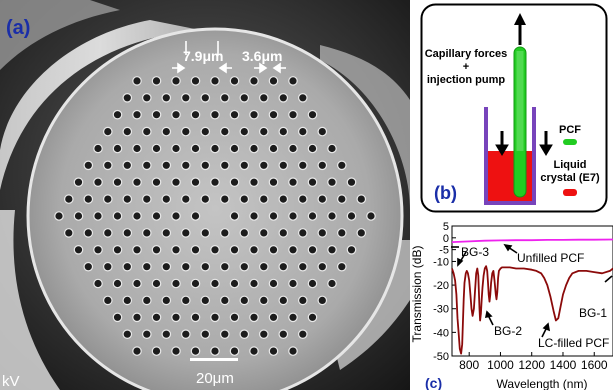 This screenshot has width=613, height=390. Describe the element at coordinates (262, 56) in the screenshot. I see `hole-diameter-label: 3.6μm` at that location.